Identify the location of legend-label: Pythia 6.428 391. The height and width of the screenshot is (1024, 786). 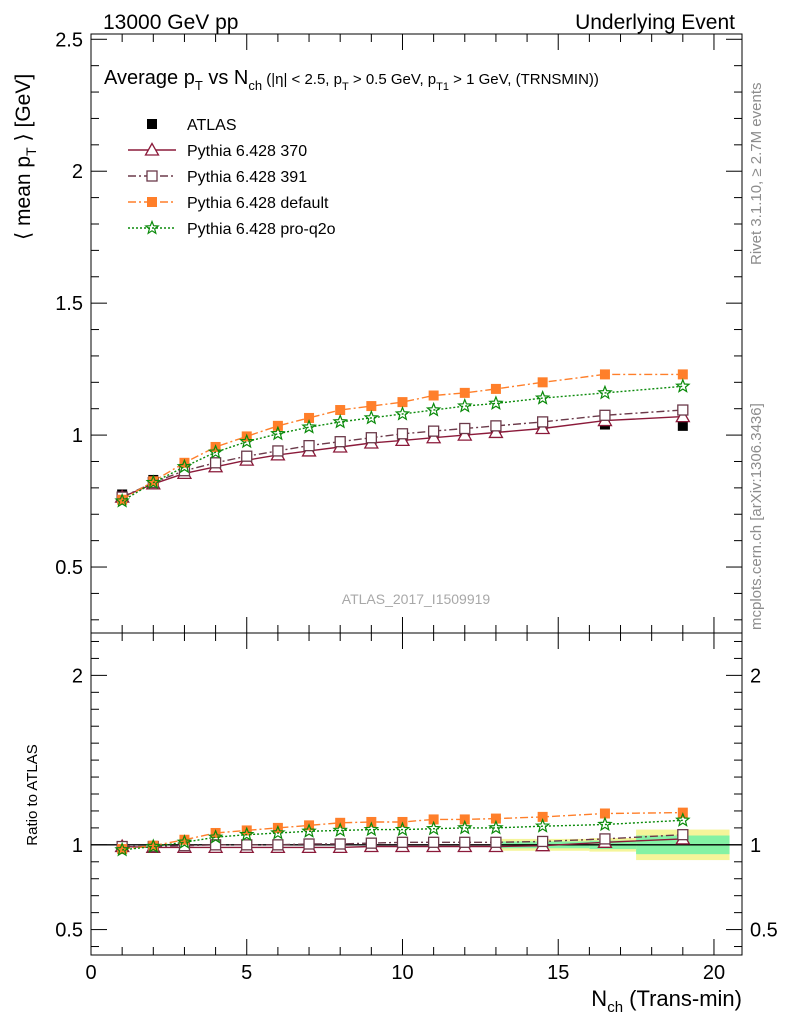
(247, 177).